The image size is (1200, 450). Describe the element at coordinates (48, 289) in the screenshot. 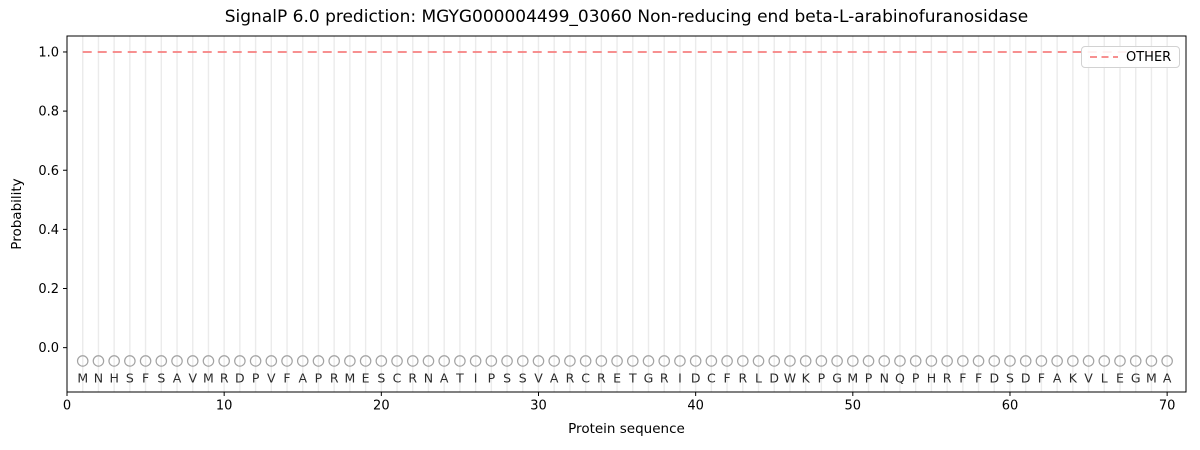

I see `y-tick-label: 0.2` at that location.